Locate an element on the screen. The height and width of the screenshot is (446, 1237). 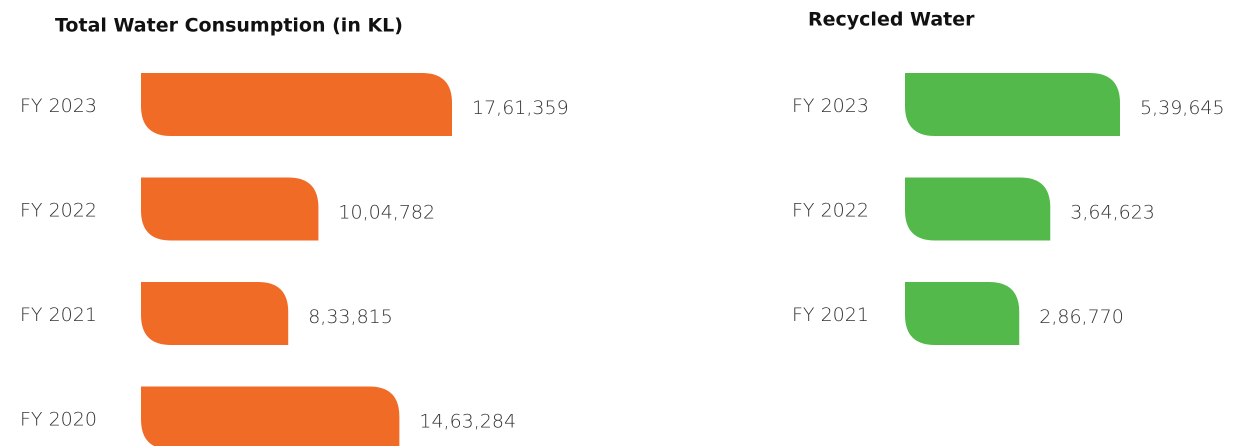
value-label: 14,63,284 is located at coordinates (467, 422).